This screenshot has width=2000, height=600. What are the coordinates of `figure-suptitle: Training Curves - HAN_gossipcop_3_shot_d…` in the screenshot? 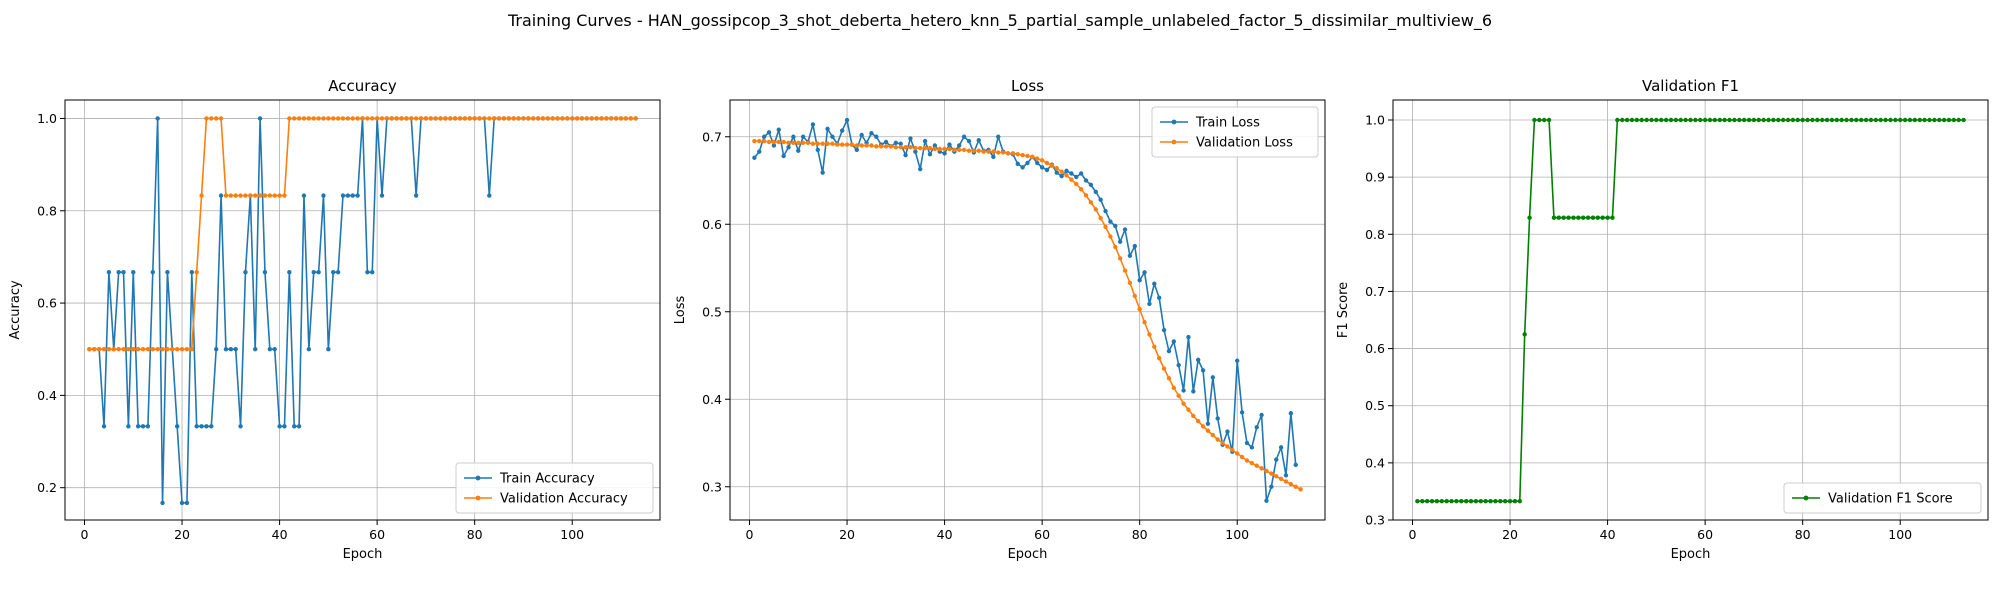 It's located at (999, 21).